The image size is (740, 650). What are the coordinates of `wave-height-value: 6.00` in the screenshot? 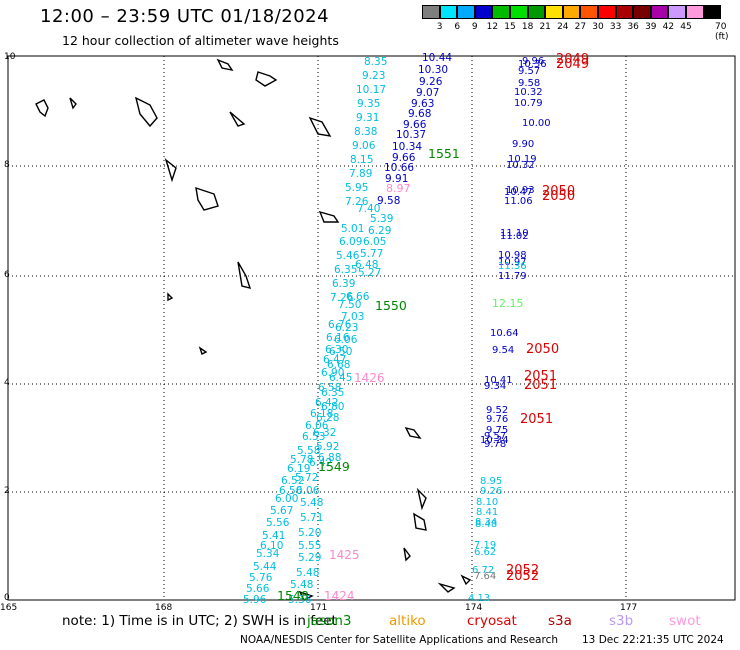 It's located at (287, 499).